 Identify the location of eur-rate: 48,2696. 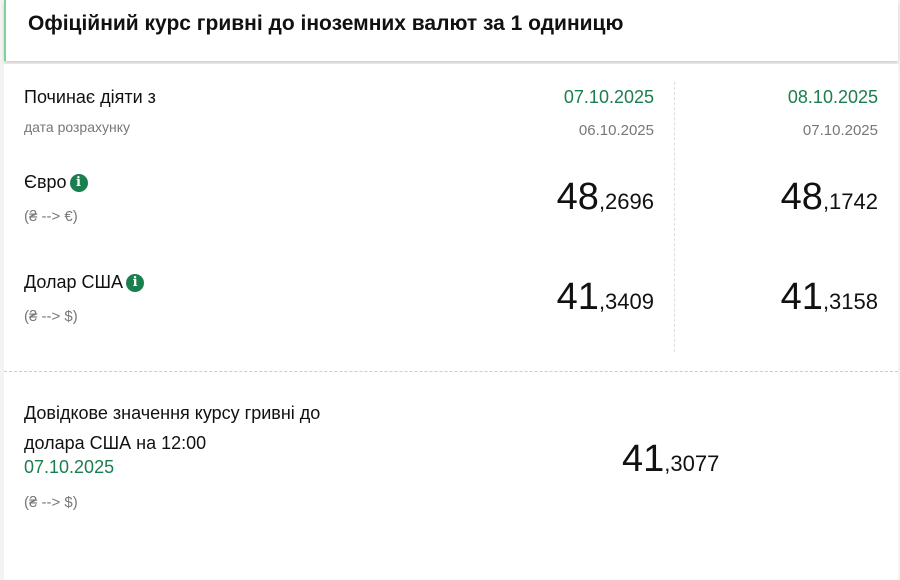
(605, 197).